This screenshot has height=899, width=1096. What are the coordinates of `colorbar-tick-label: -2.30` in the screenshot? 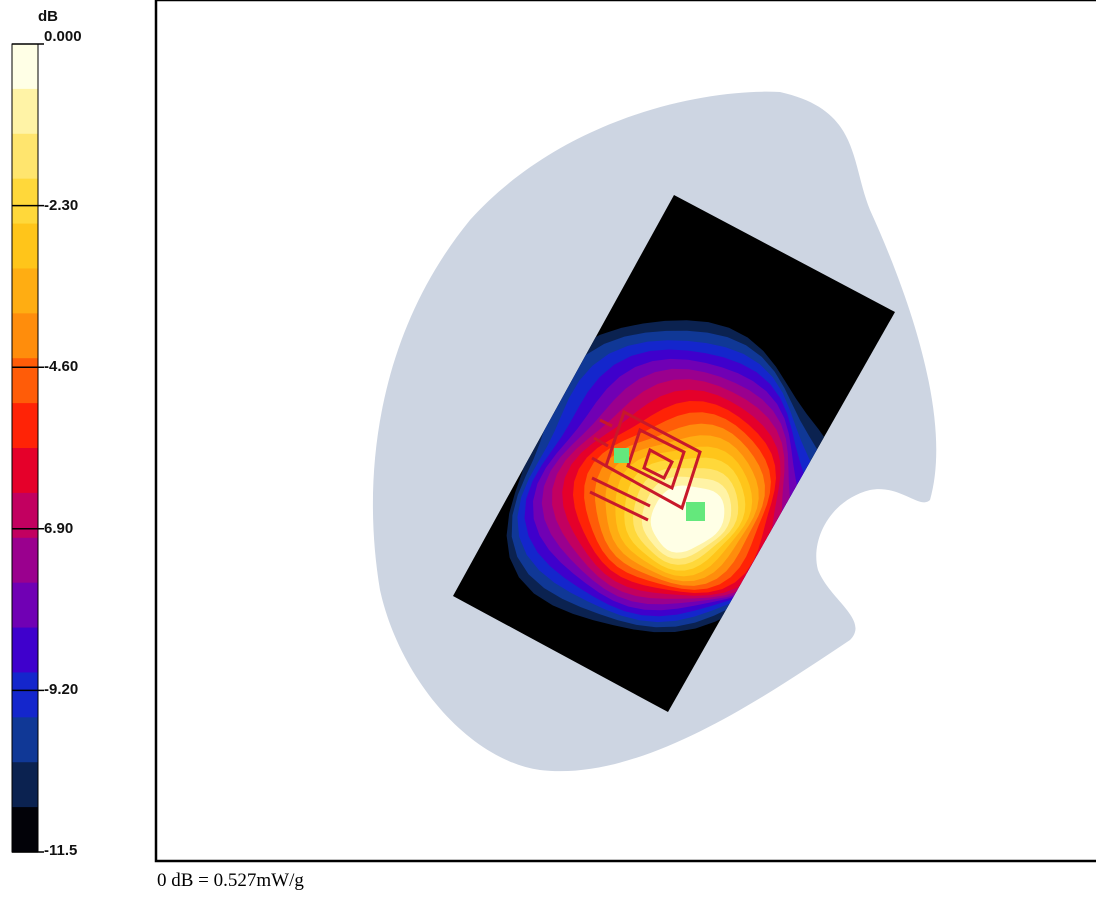 It's located at (61, 205).